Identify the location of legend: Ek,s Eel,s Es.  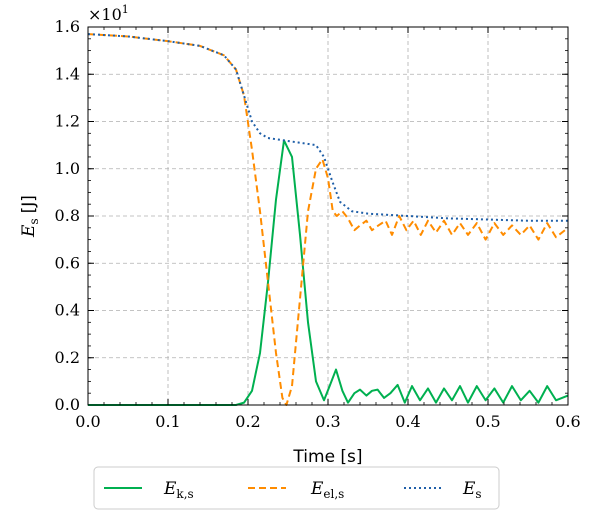
(296, 488).